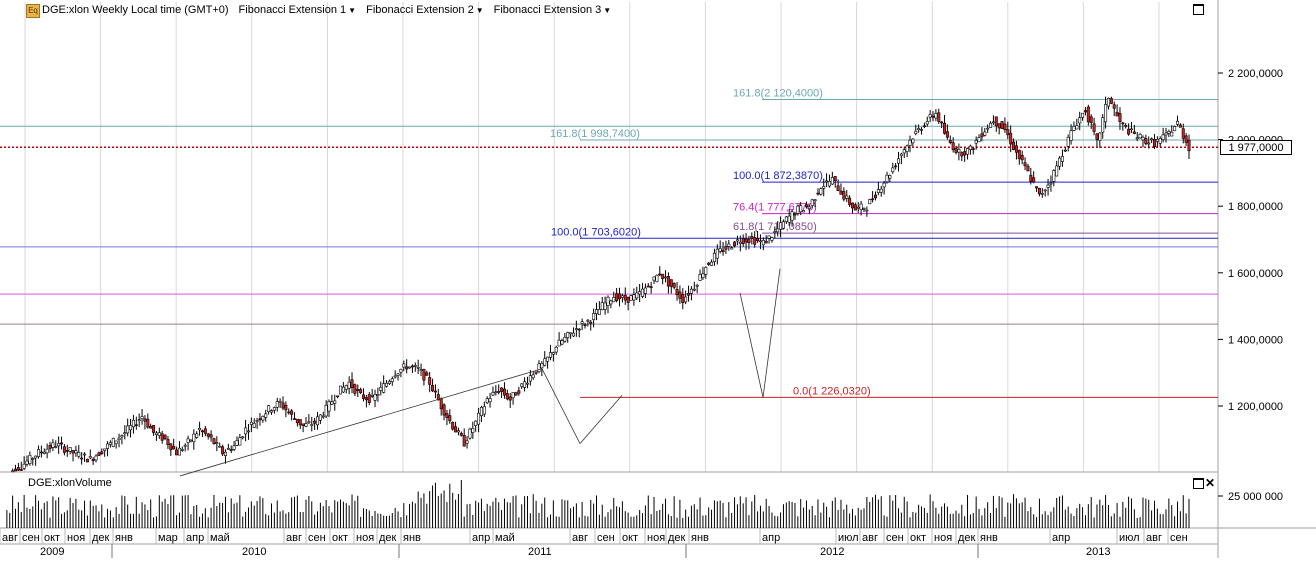 Image resolution: width=1316 pixels, height=561 pixels. Describe the element at coordinates (1255, 407) in the screenshot. I see `y-tick-label: 1 200,0000` at that location.